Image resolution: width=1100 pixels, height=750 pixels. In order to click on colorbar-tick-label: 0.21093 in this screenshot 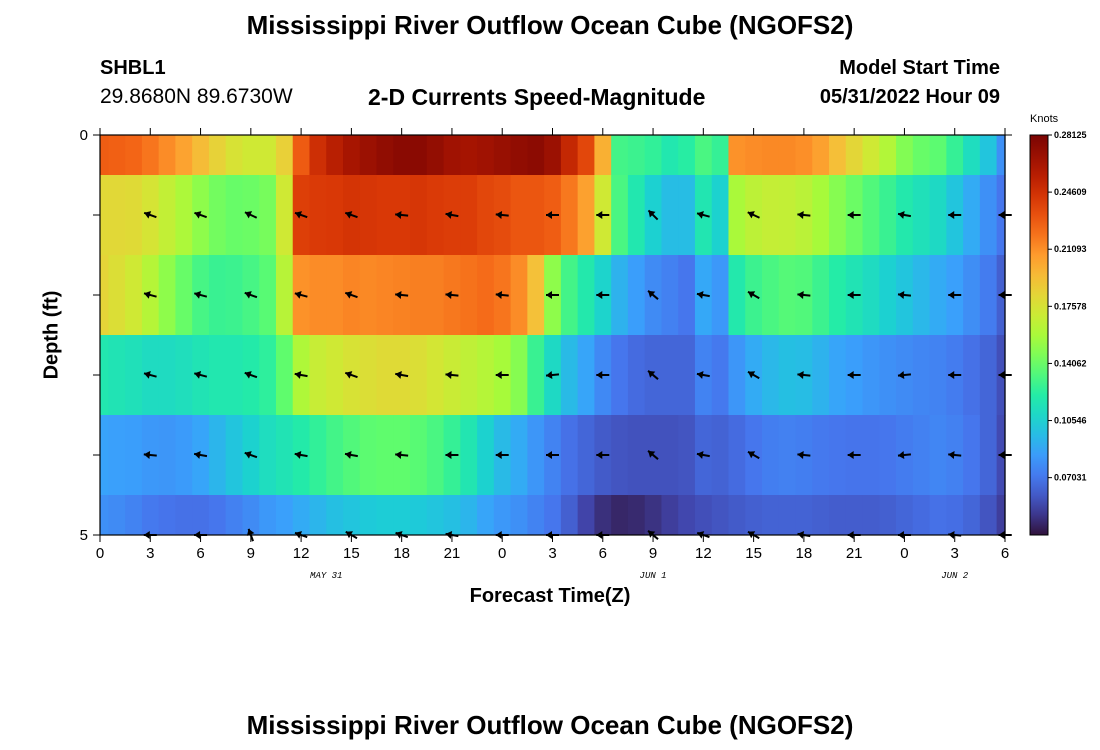, I will do `click(1070, 249)`.